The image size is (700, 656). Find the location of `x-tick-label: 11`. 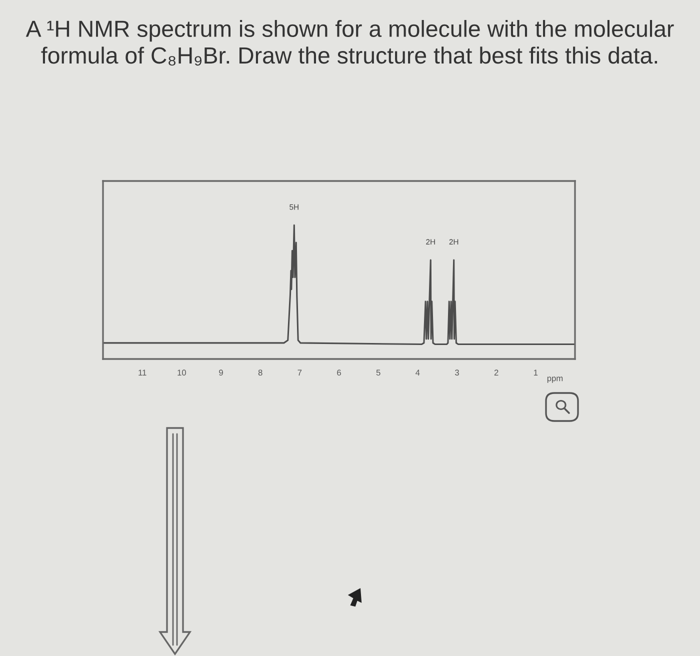

x-tick-label: 11 is located at coordinates (142, 373).